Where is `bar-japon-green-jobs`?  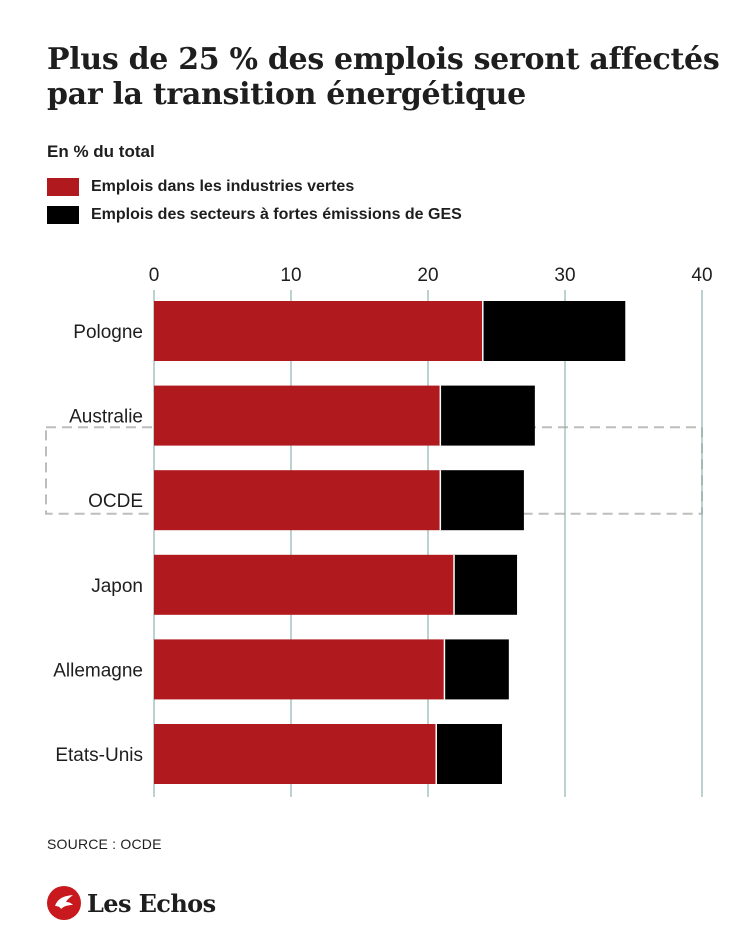
bar-japon-green-jobs is located at coordinates (304, 584).